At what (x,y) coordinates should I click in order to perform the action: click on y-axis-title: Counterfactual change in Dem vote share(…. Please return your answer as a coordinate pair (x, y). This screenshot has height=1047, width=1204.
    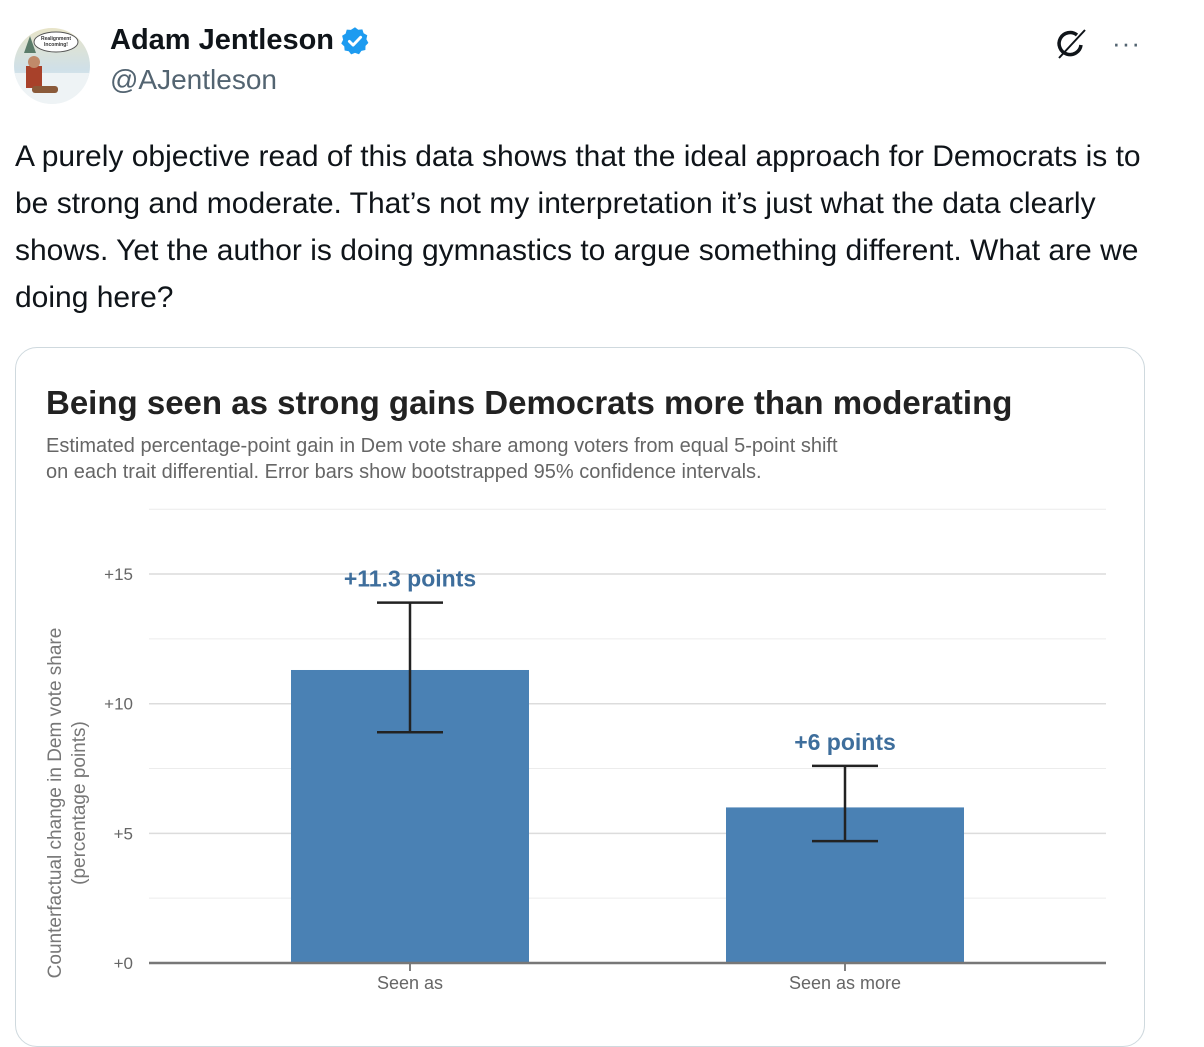
    Looking at the image, I should click on (67, 803).